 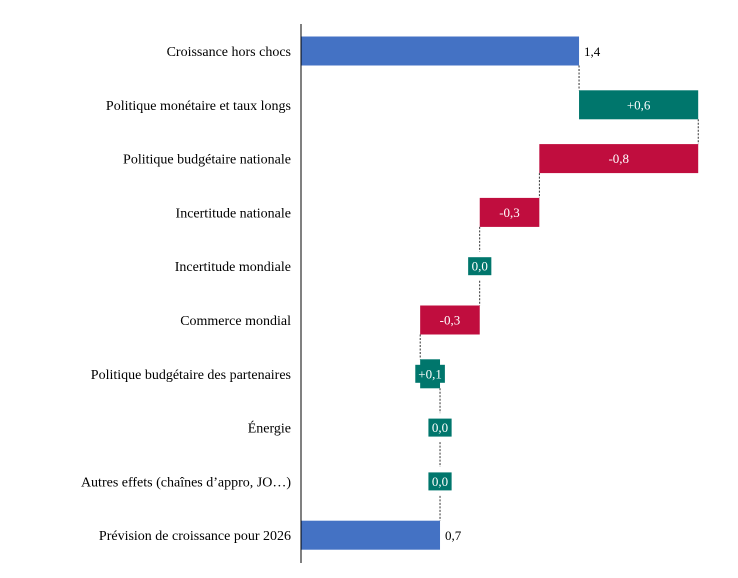 I want to click on value-label: -0,8, so click(x=618, y=158).